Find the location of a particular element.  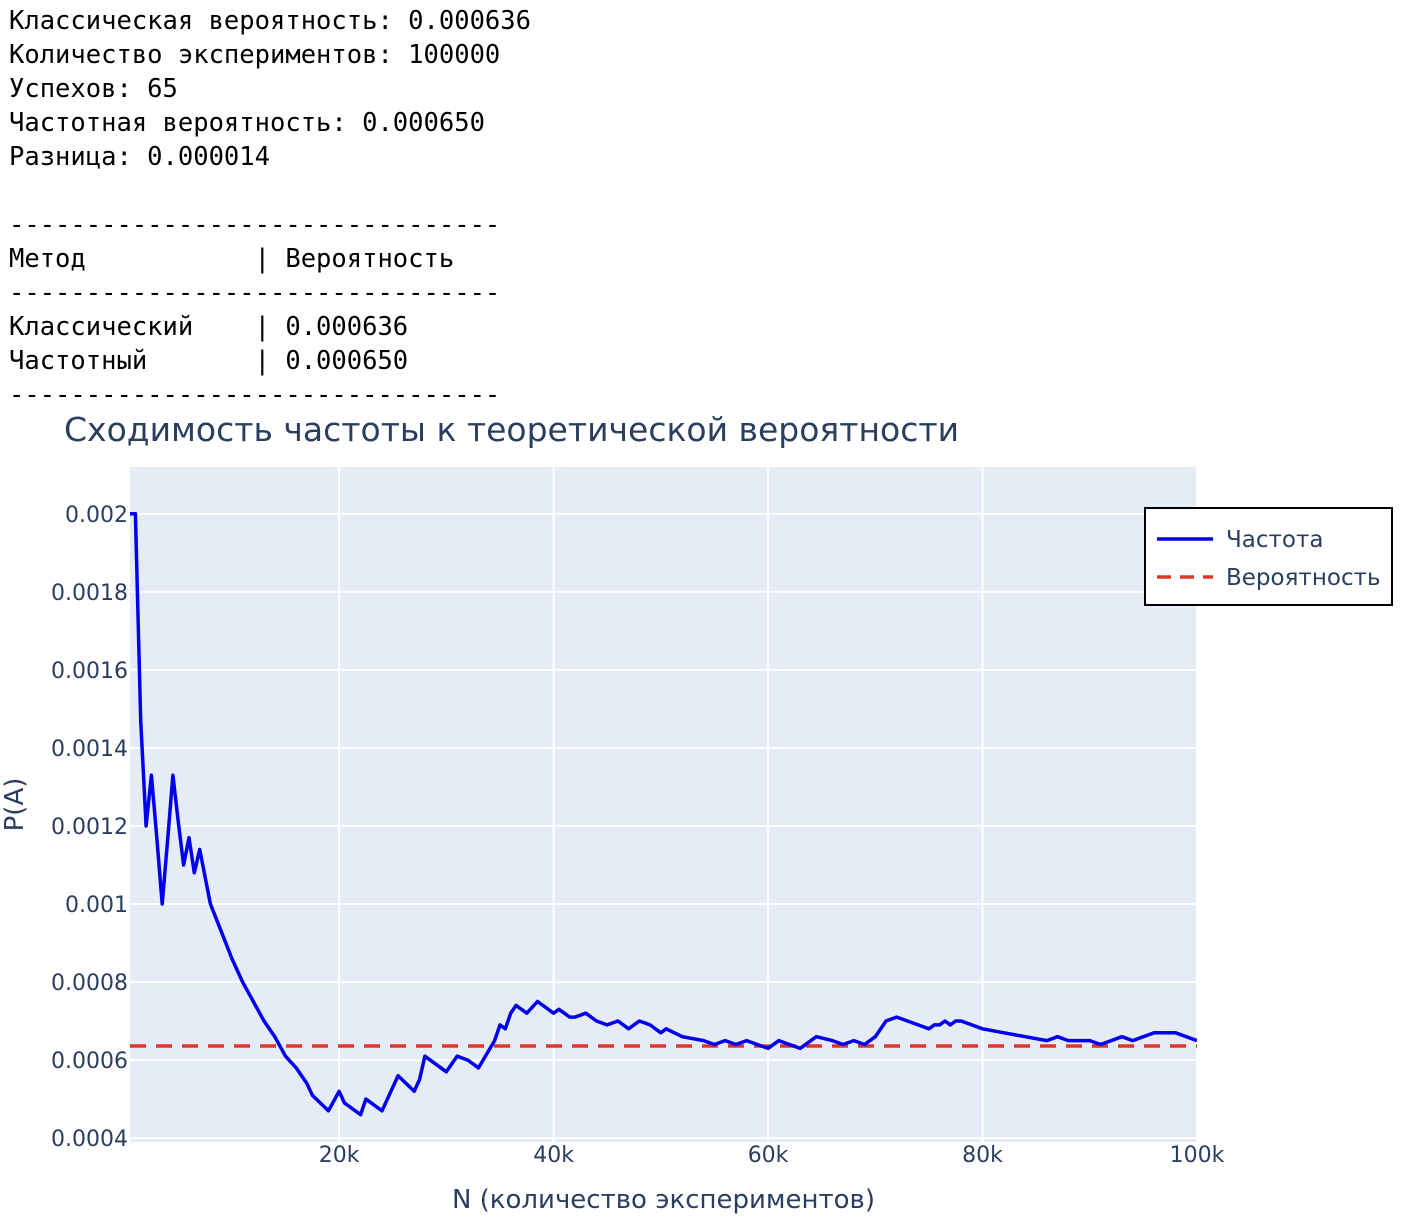

legend-box is located at coordinates (1268, 556).